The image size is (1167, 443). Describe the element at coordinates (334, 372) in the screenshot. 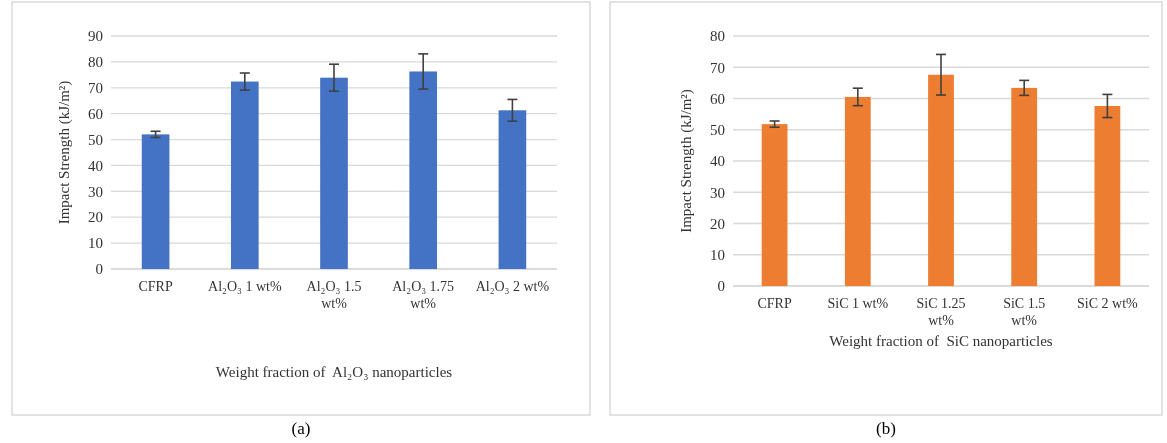

I see `x-axis-title: Weight fraction of Al₂O₃ nanoparticles` at that location.